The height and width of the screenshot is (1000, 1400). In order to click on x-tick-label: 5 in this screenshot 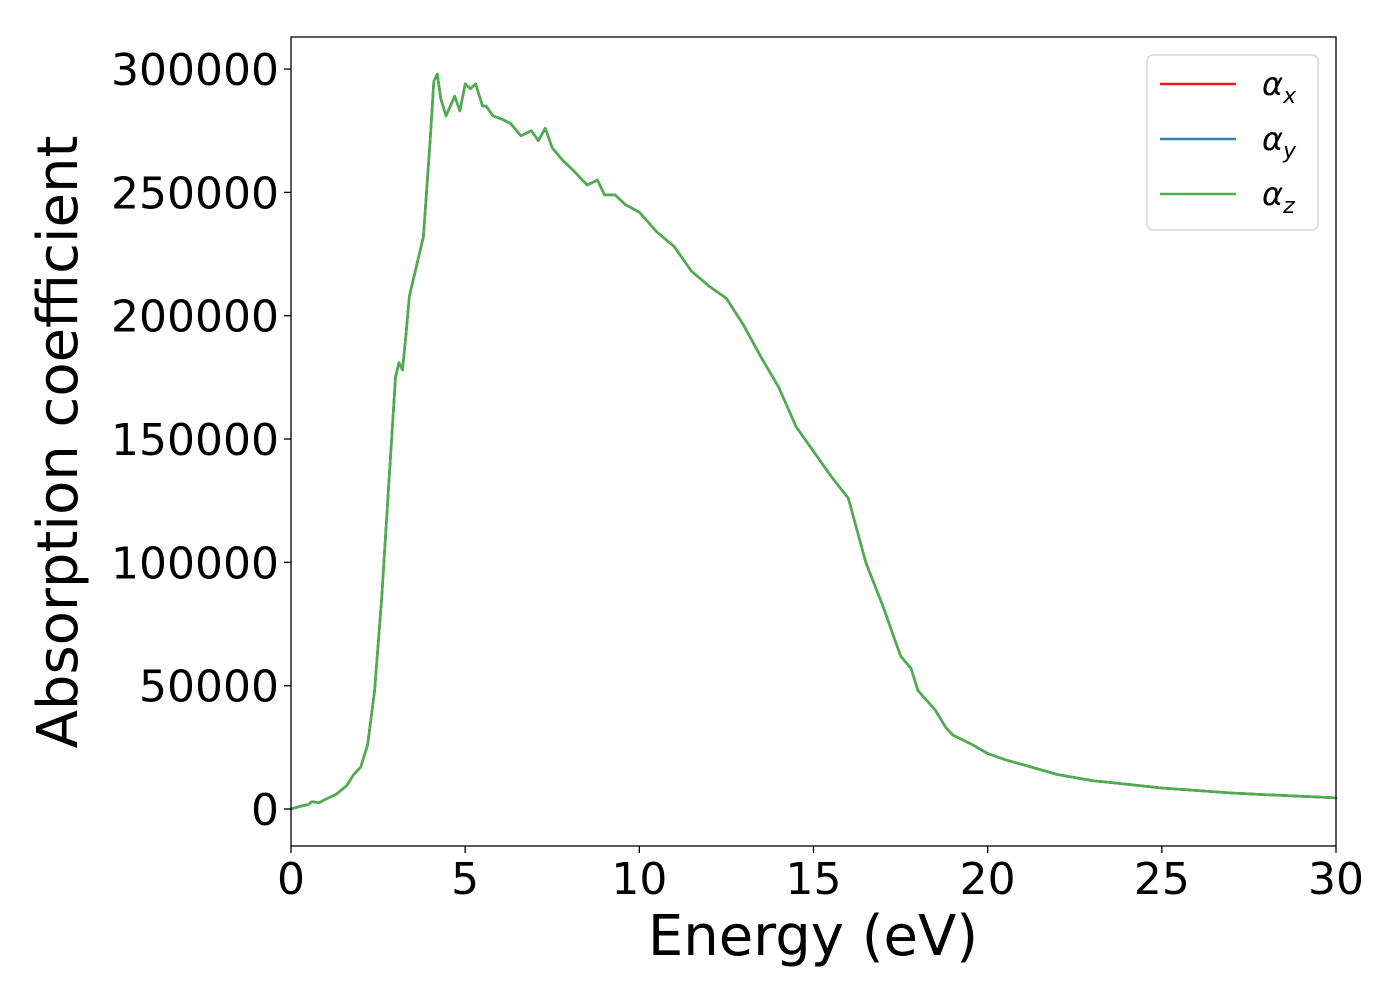, I will do `click(465, 879)`.